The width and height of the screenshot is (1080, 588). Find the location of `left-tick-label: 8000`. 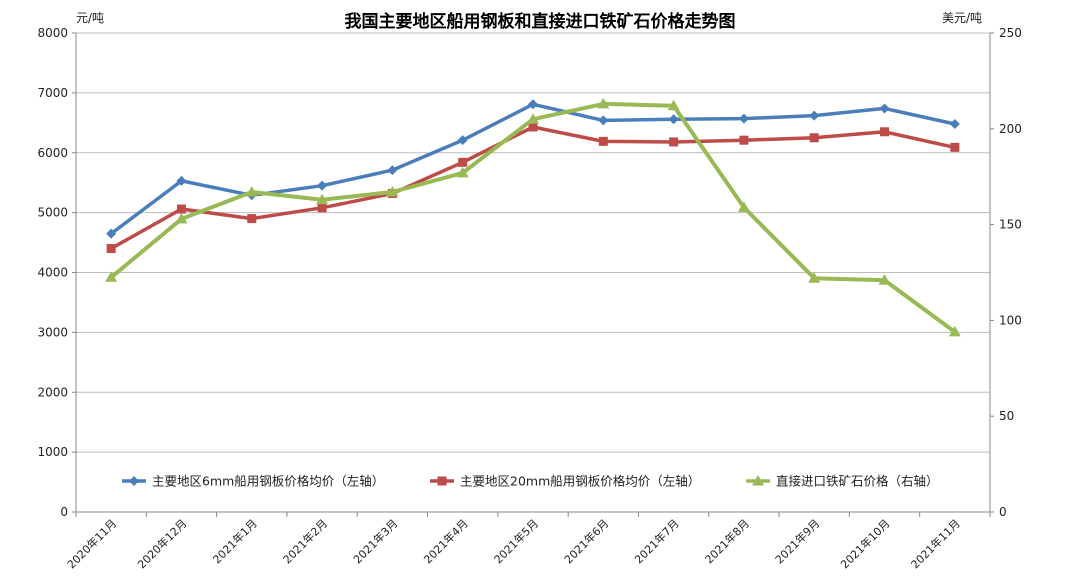

left-tick-label: 8000 is located at coordinates (52, 33).